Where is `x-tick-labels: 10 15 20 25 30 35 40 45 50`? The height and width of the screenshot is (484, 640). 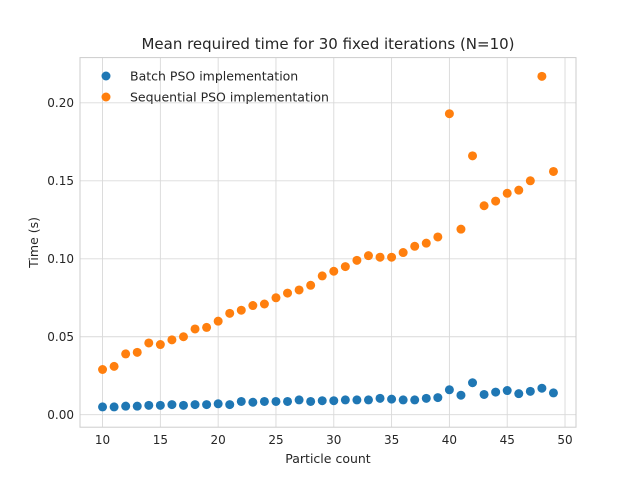
x-tick-labels: 10 15 20 25 30 35 40 45 50 is located at coordinates (334, 440).